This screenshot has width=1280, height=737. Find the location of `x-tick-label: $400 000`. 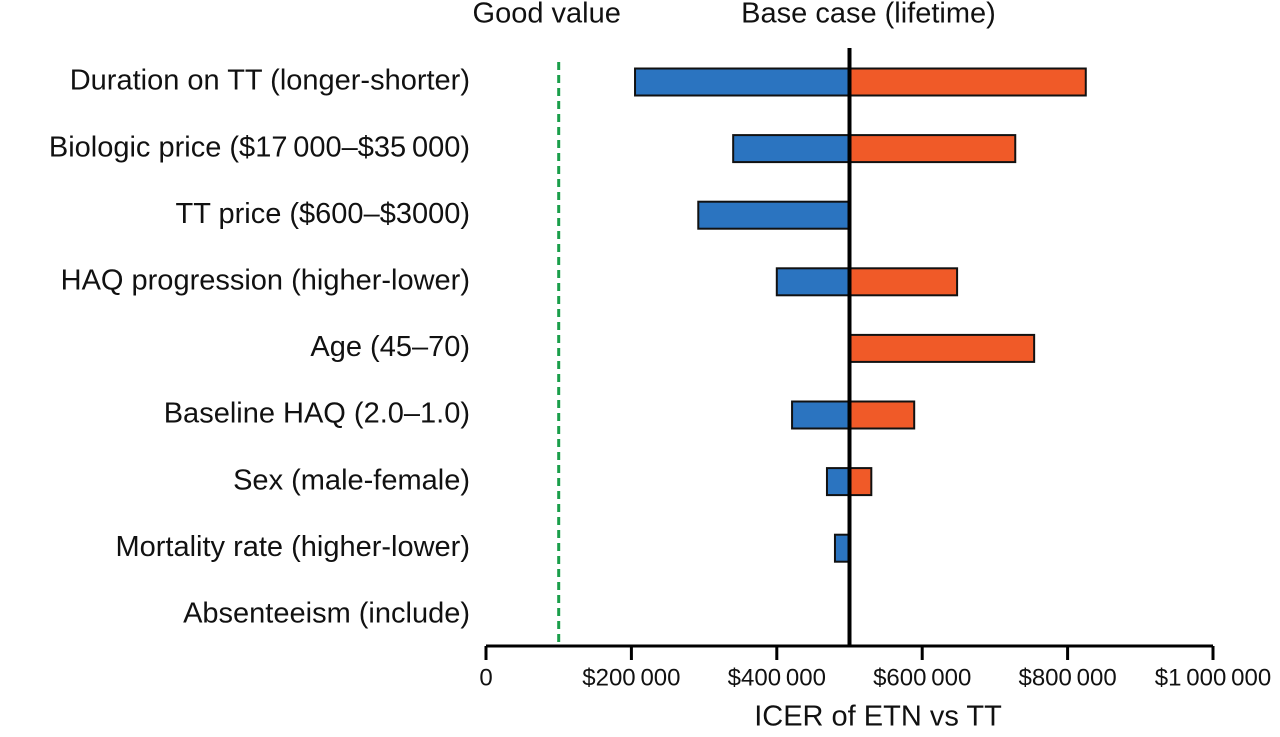

x-tick-label: $400 000 is located at coordinates (777, 677).